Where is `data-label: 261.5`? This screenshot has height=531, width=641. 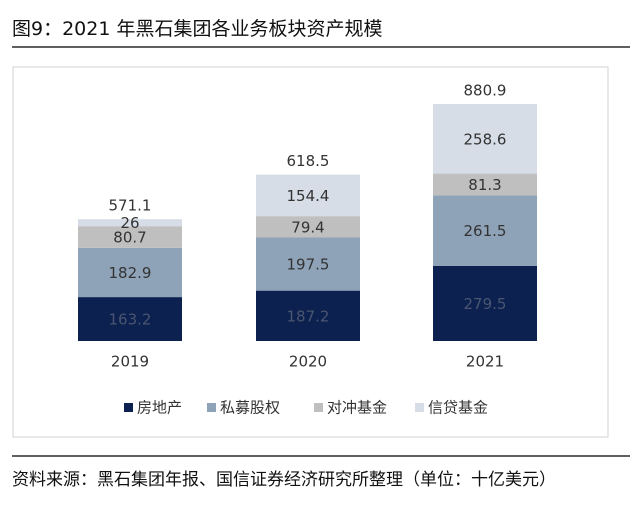
data-label: 261.5 is located at coordinates (485, 231).